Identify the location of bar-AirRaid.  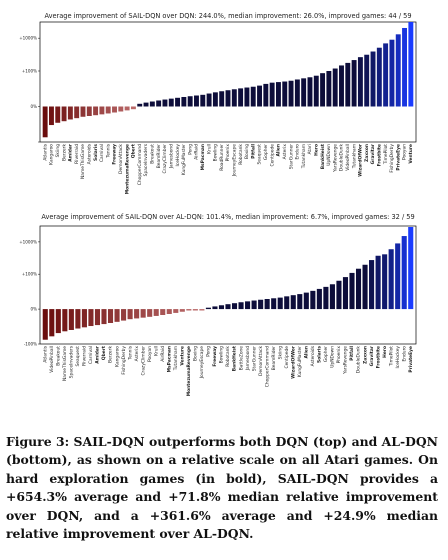
(196, 101).